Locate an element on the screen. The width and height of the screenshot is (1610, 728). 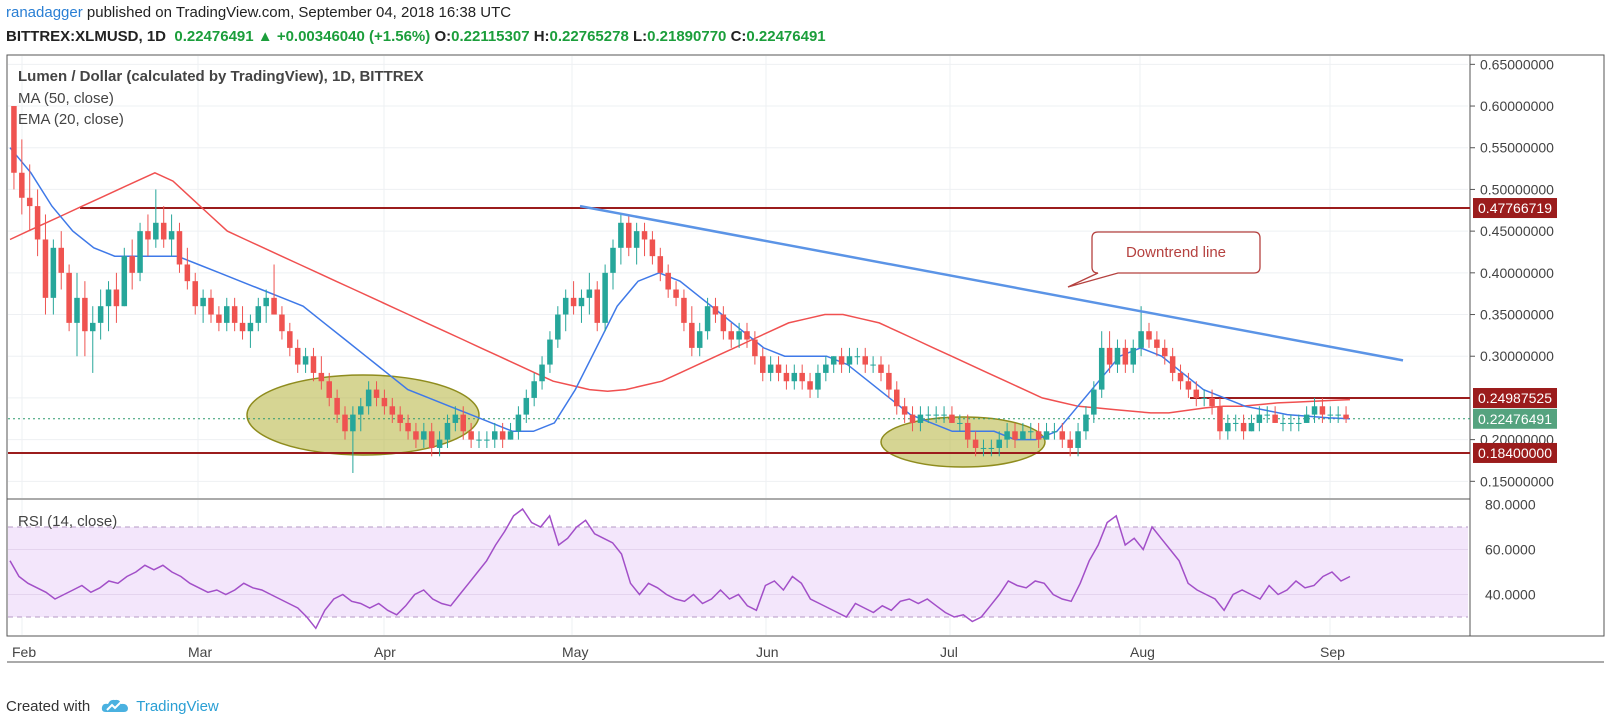
author-link: ranadagger is located at coordinates (44, 12).